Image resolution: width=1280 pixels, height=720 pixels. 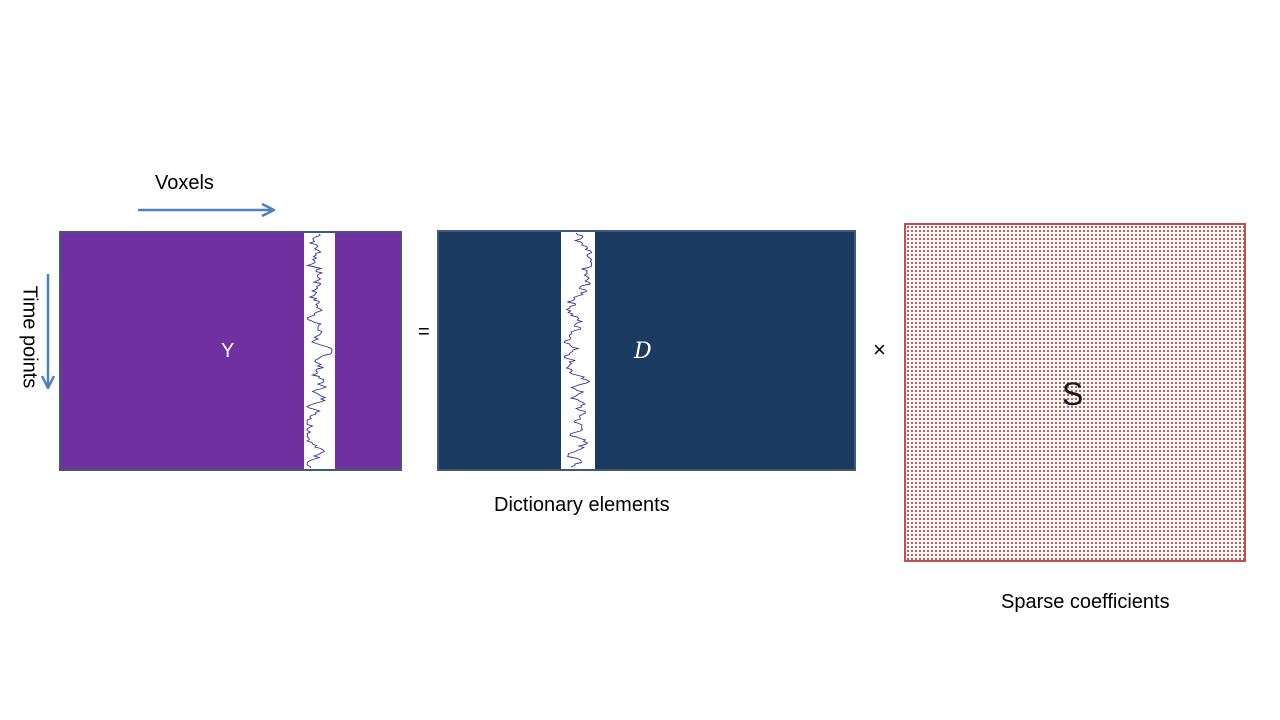 I want to click on sparse-coefficients-caption: Sparse coefficients, so click(x=1085, y=602).